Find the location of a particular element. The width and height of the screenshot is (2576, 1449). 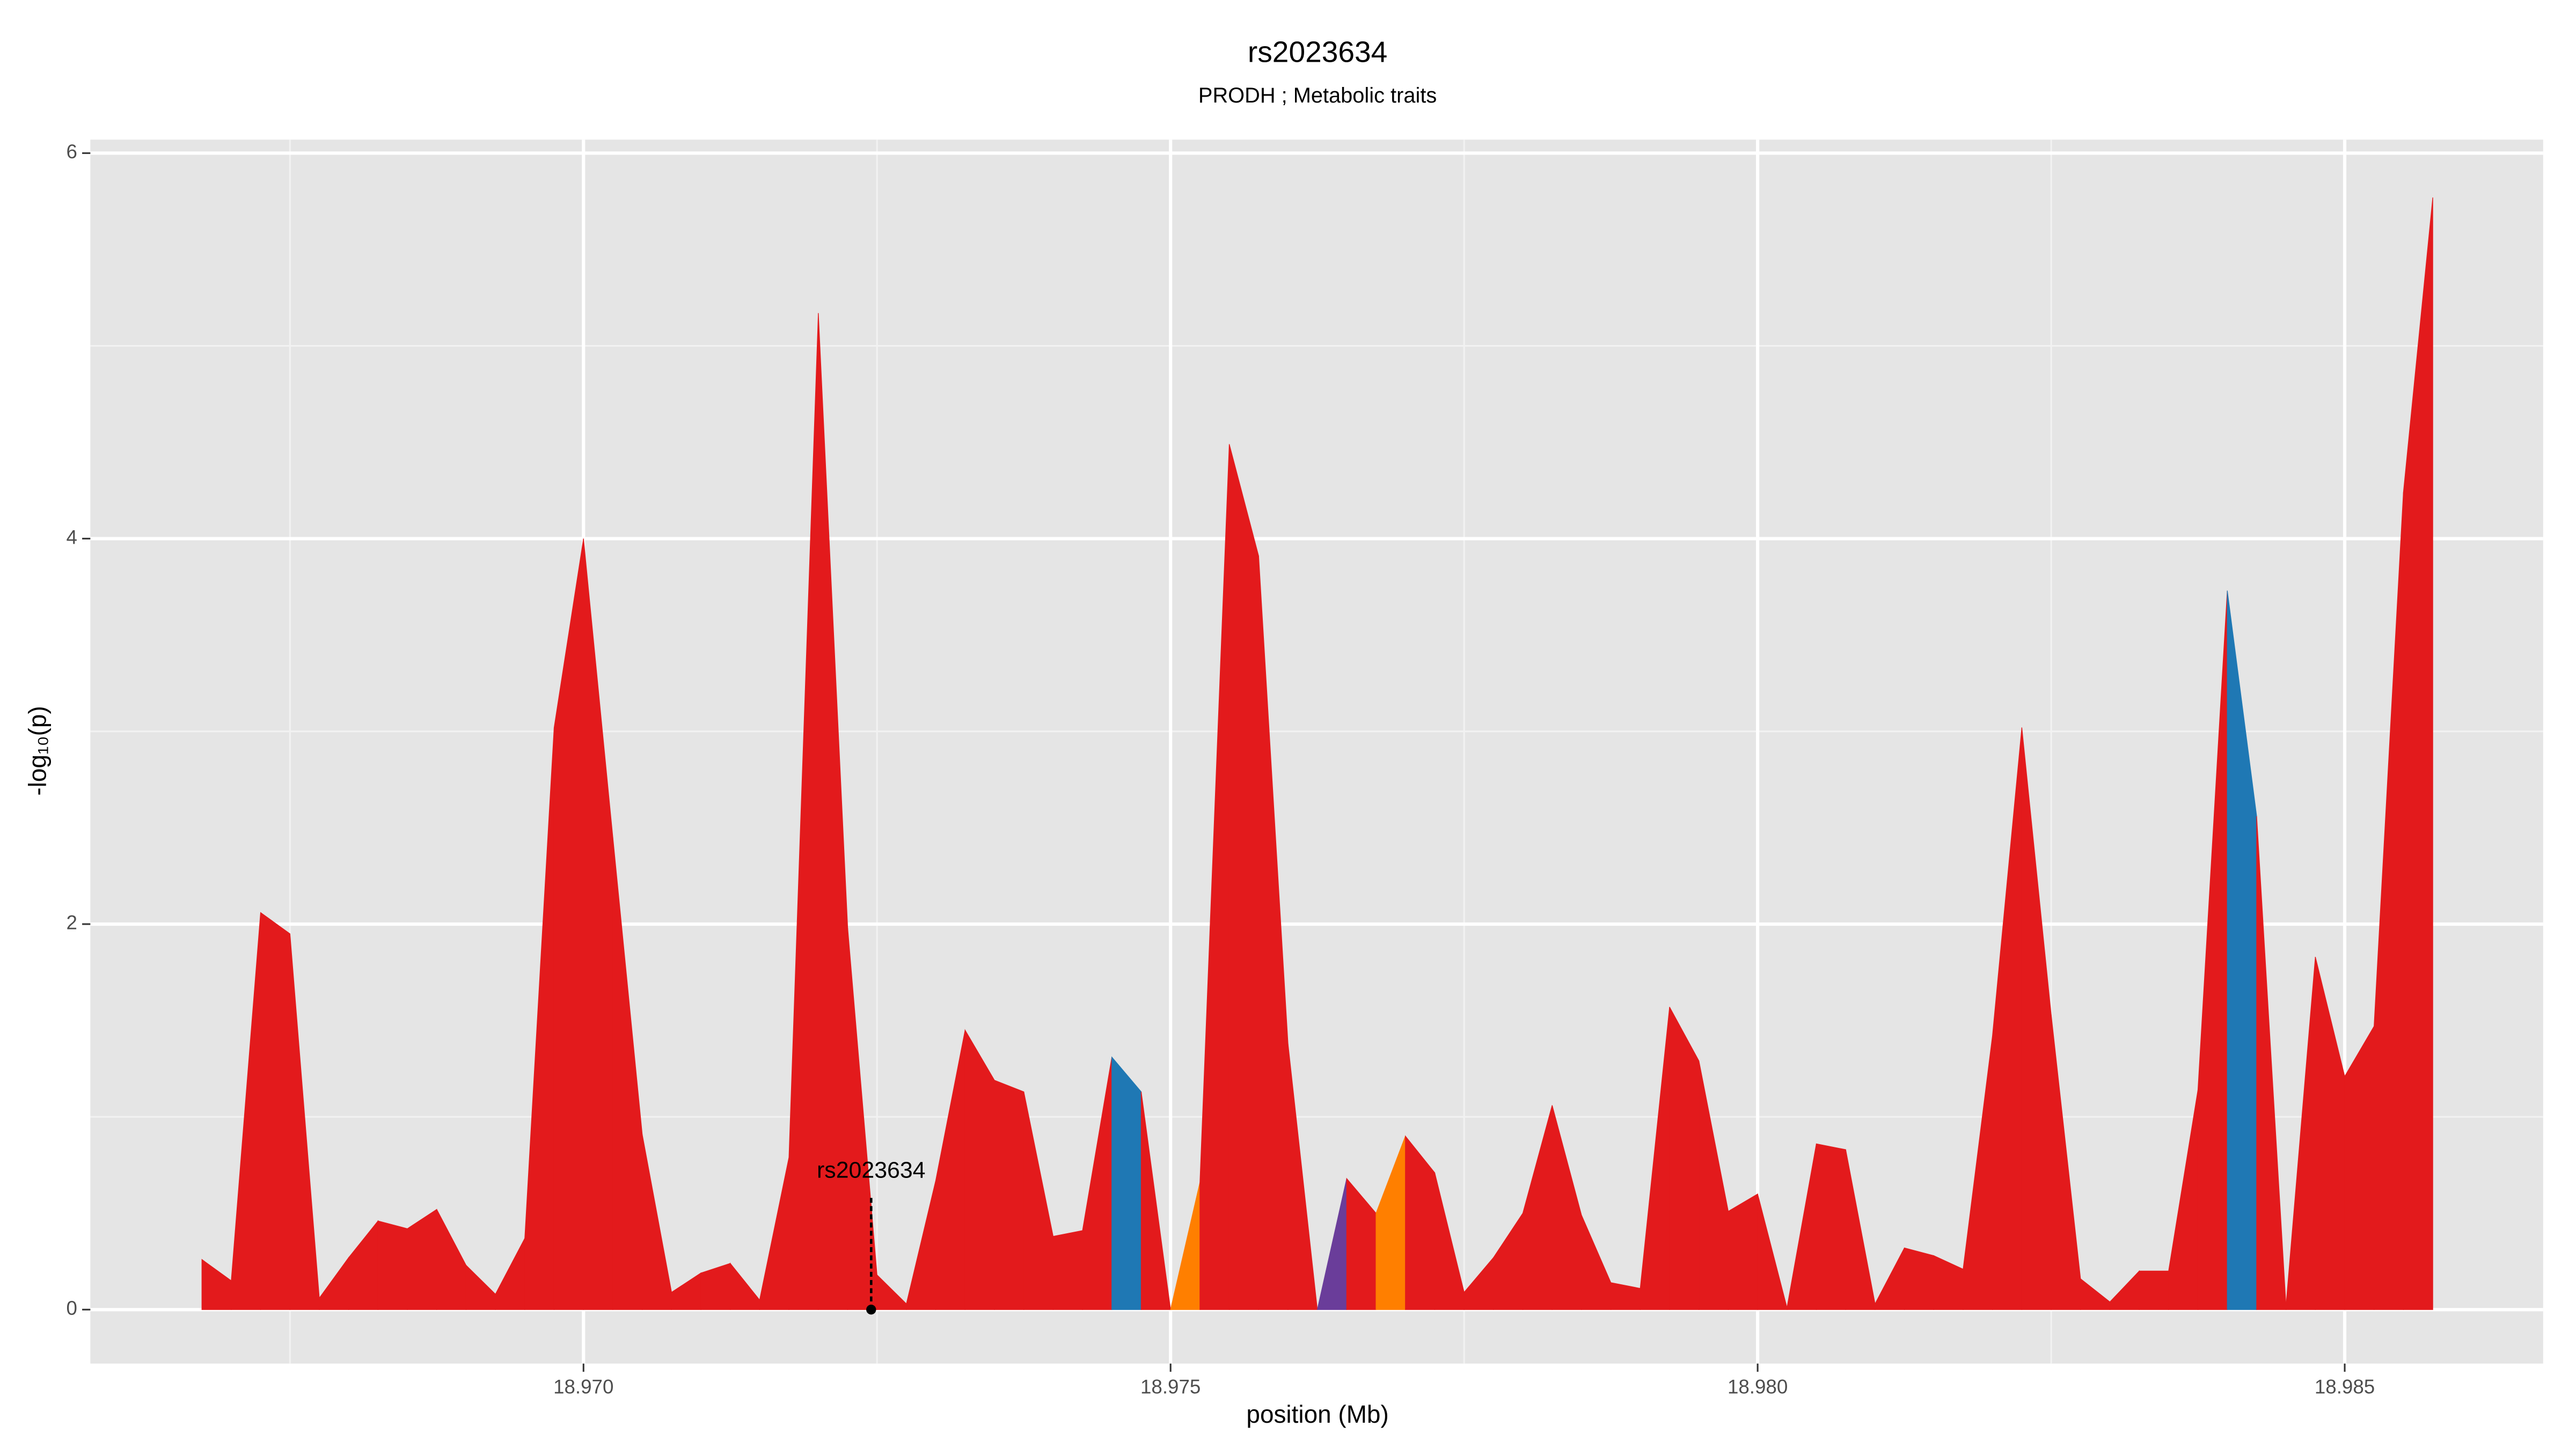

x-tick-label: 18.970 is located at coordinates (583, 1386).